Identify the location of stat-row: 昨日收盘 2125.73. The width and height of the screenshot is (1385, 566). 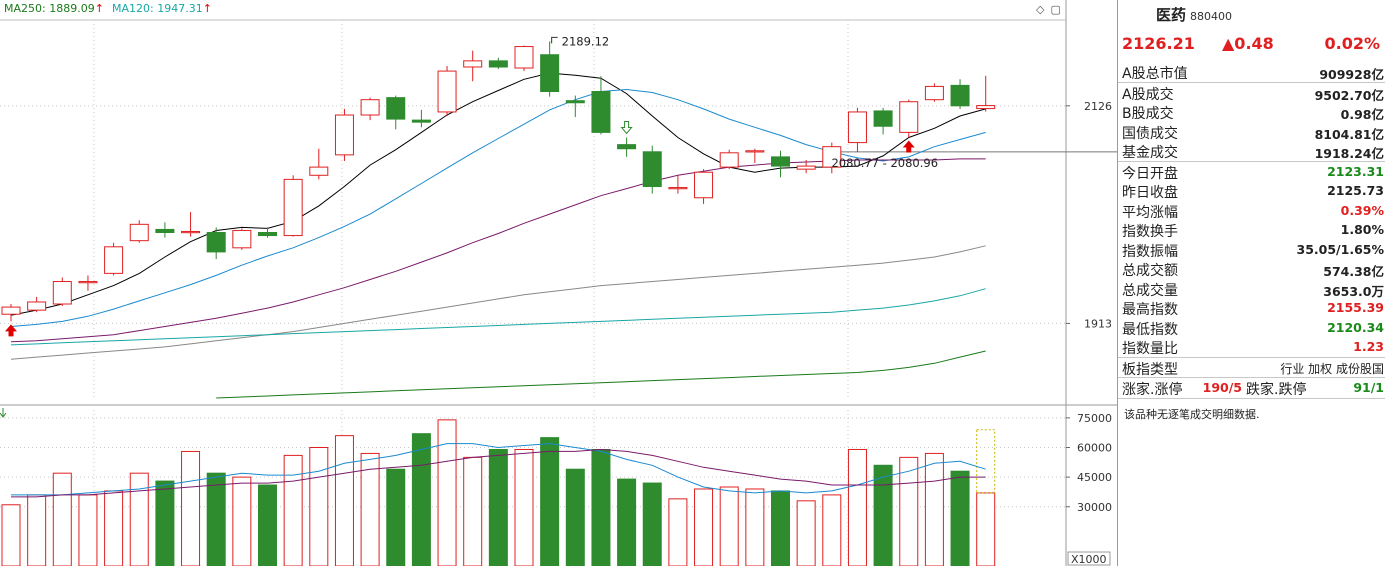
(1251, 191).